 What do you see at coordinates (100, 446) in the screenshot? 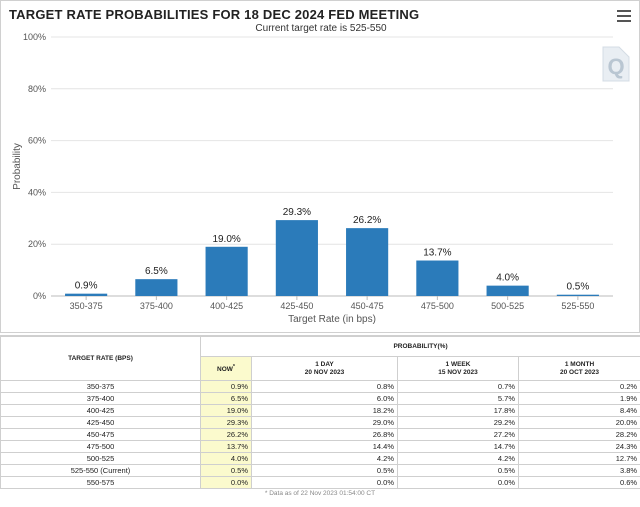
I see `rate-cell: 475-500` at bounding box center [100, 446].